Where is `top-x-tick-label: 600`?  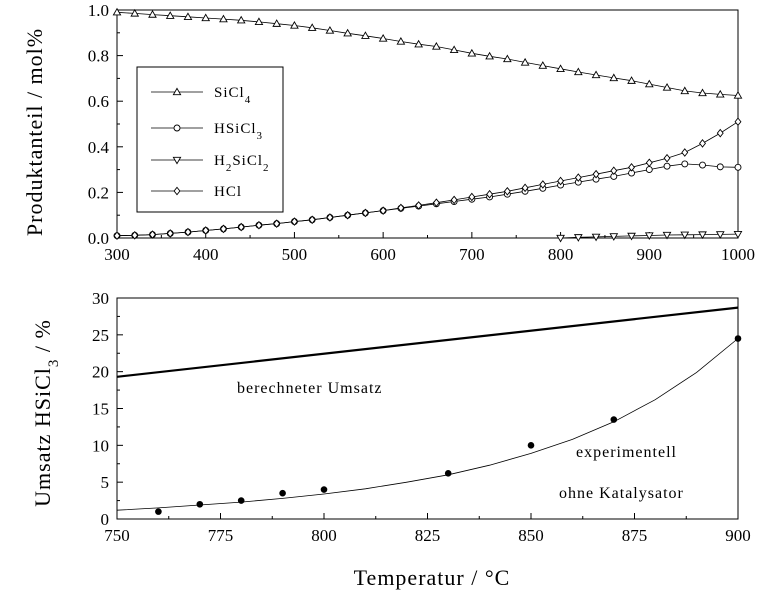 top-x-tick-label: 600 is located at coordinates (383, 254).